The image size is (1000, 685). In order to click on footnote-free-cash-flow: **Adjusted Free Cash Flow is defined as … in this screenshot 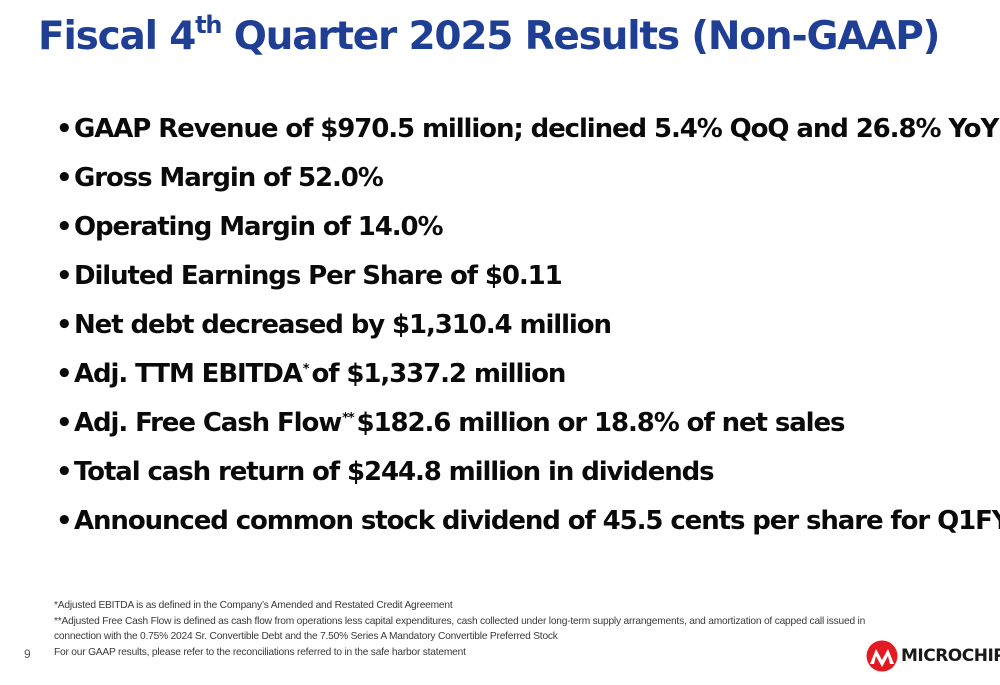, I will do `click(460, 621)`.